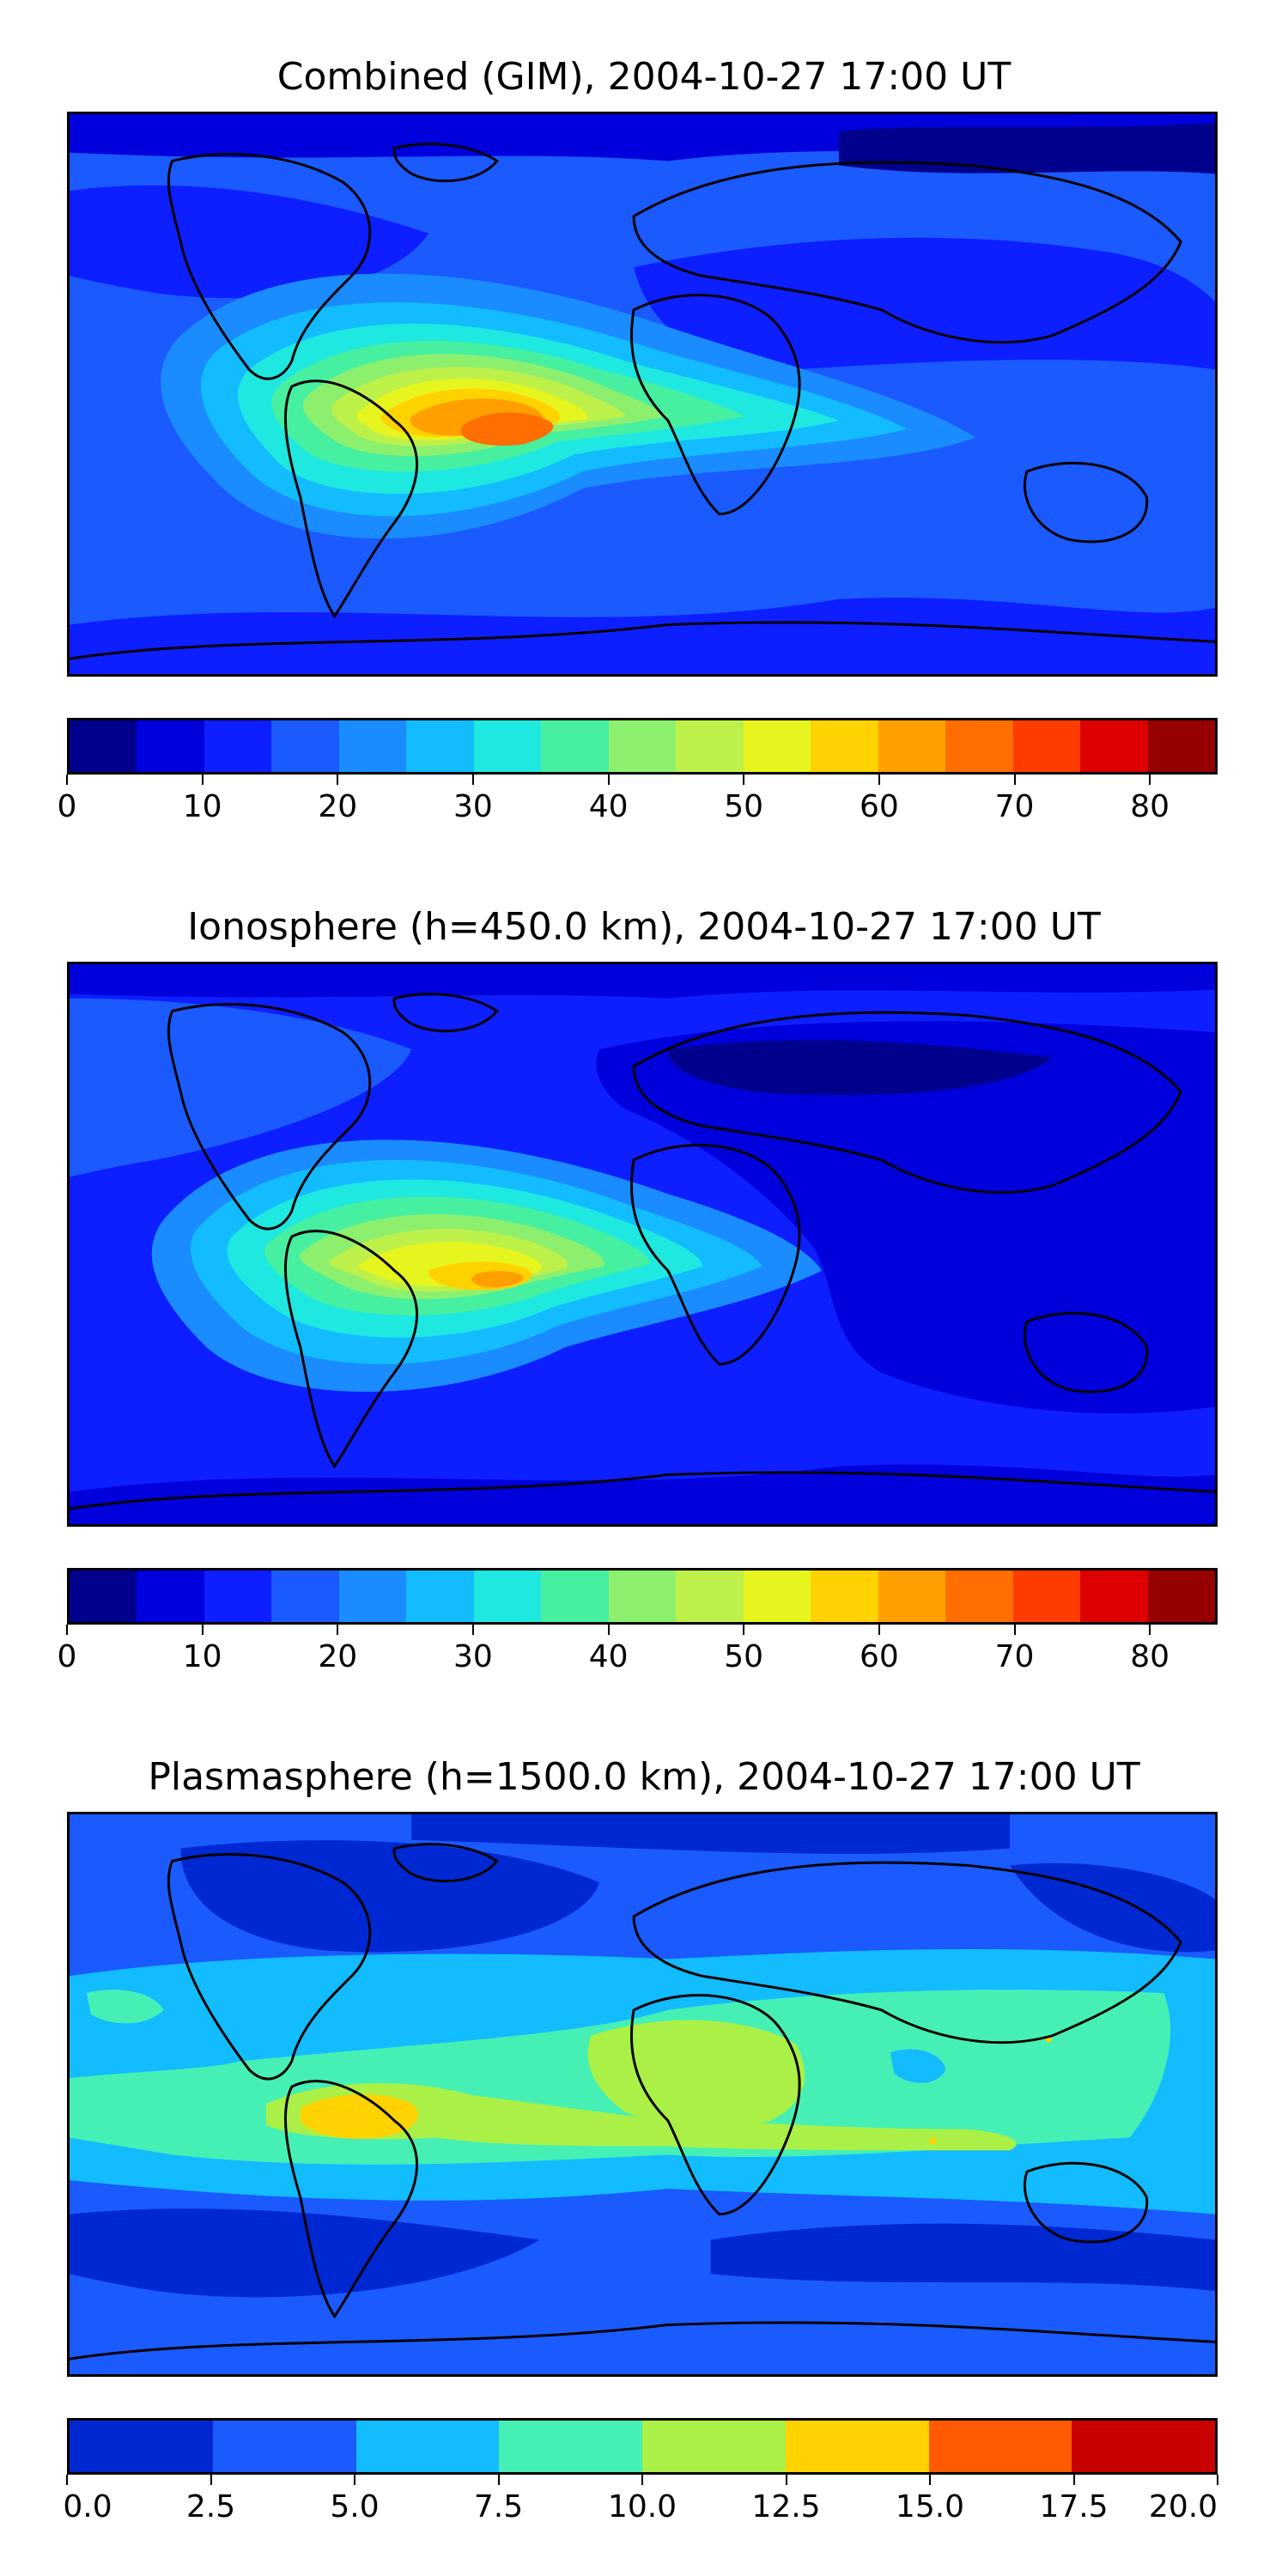 This screenshot has height=2576, width=1288. What do you see at coordinates (930, 2507) in the screenshot?
I see `colorbar-3-tick-label: 15.0` at bounding box center [930, 2507].